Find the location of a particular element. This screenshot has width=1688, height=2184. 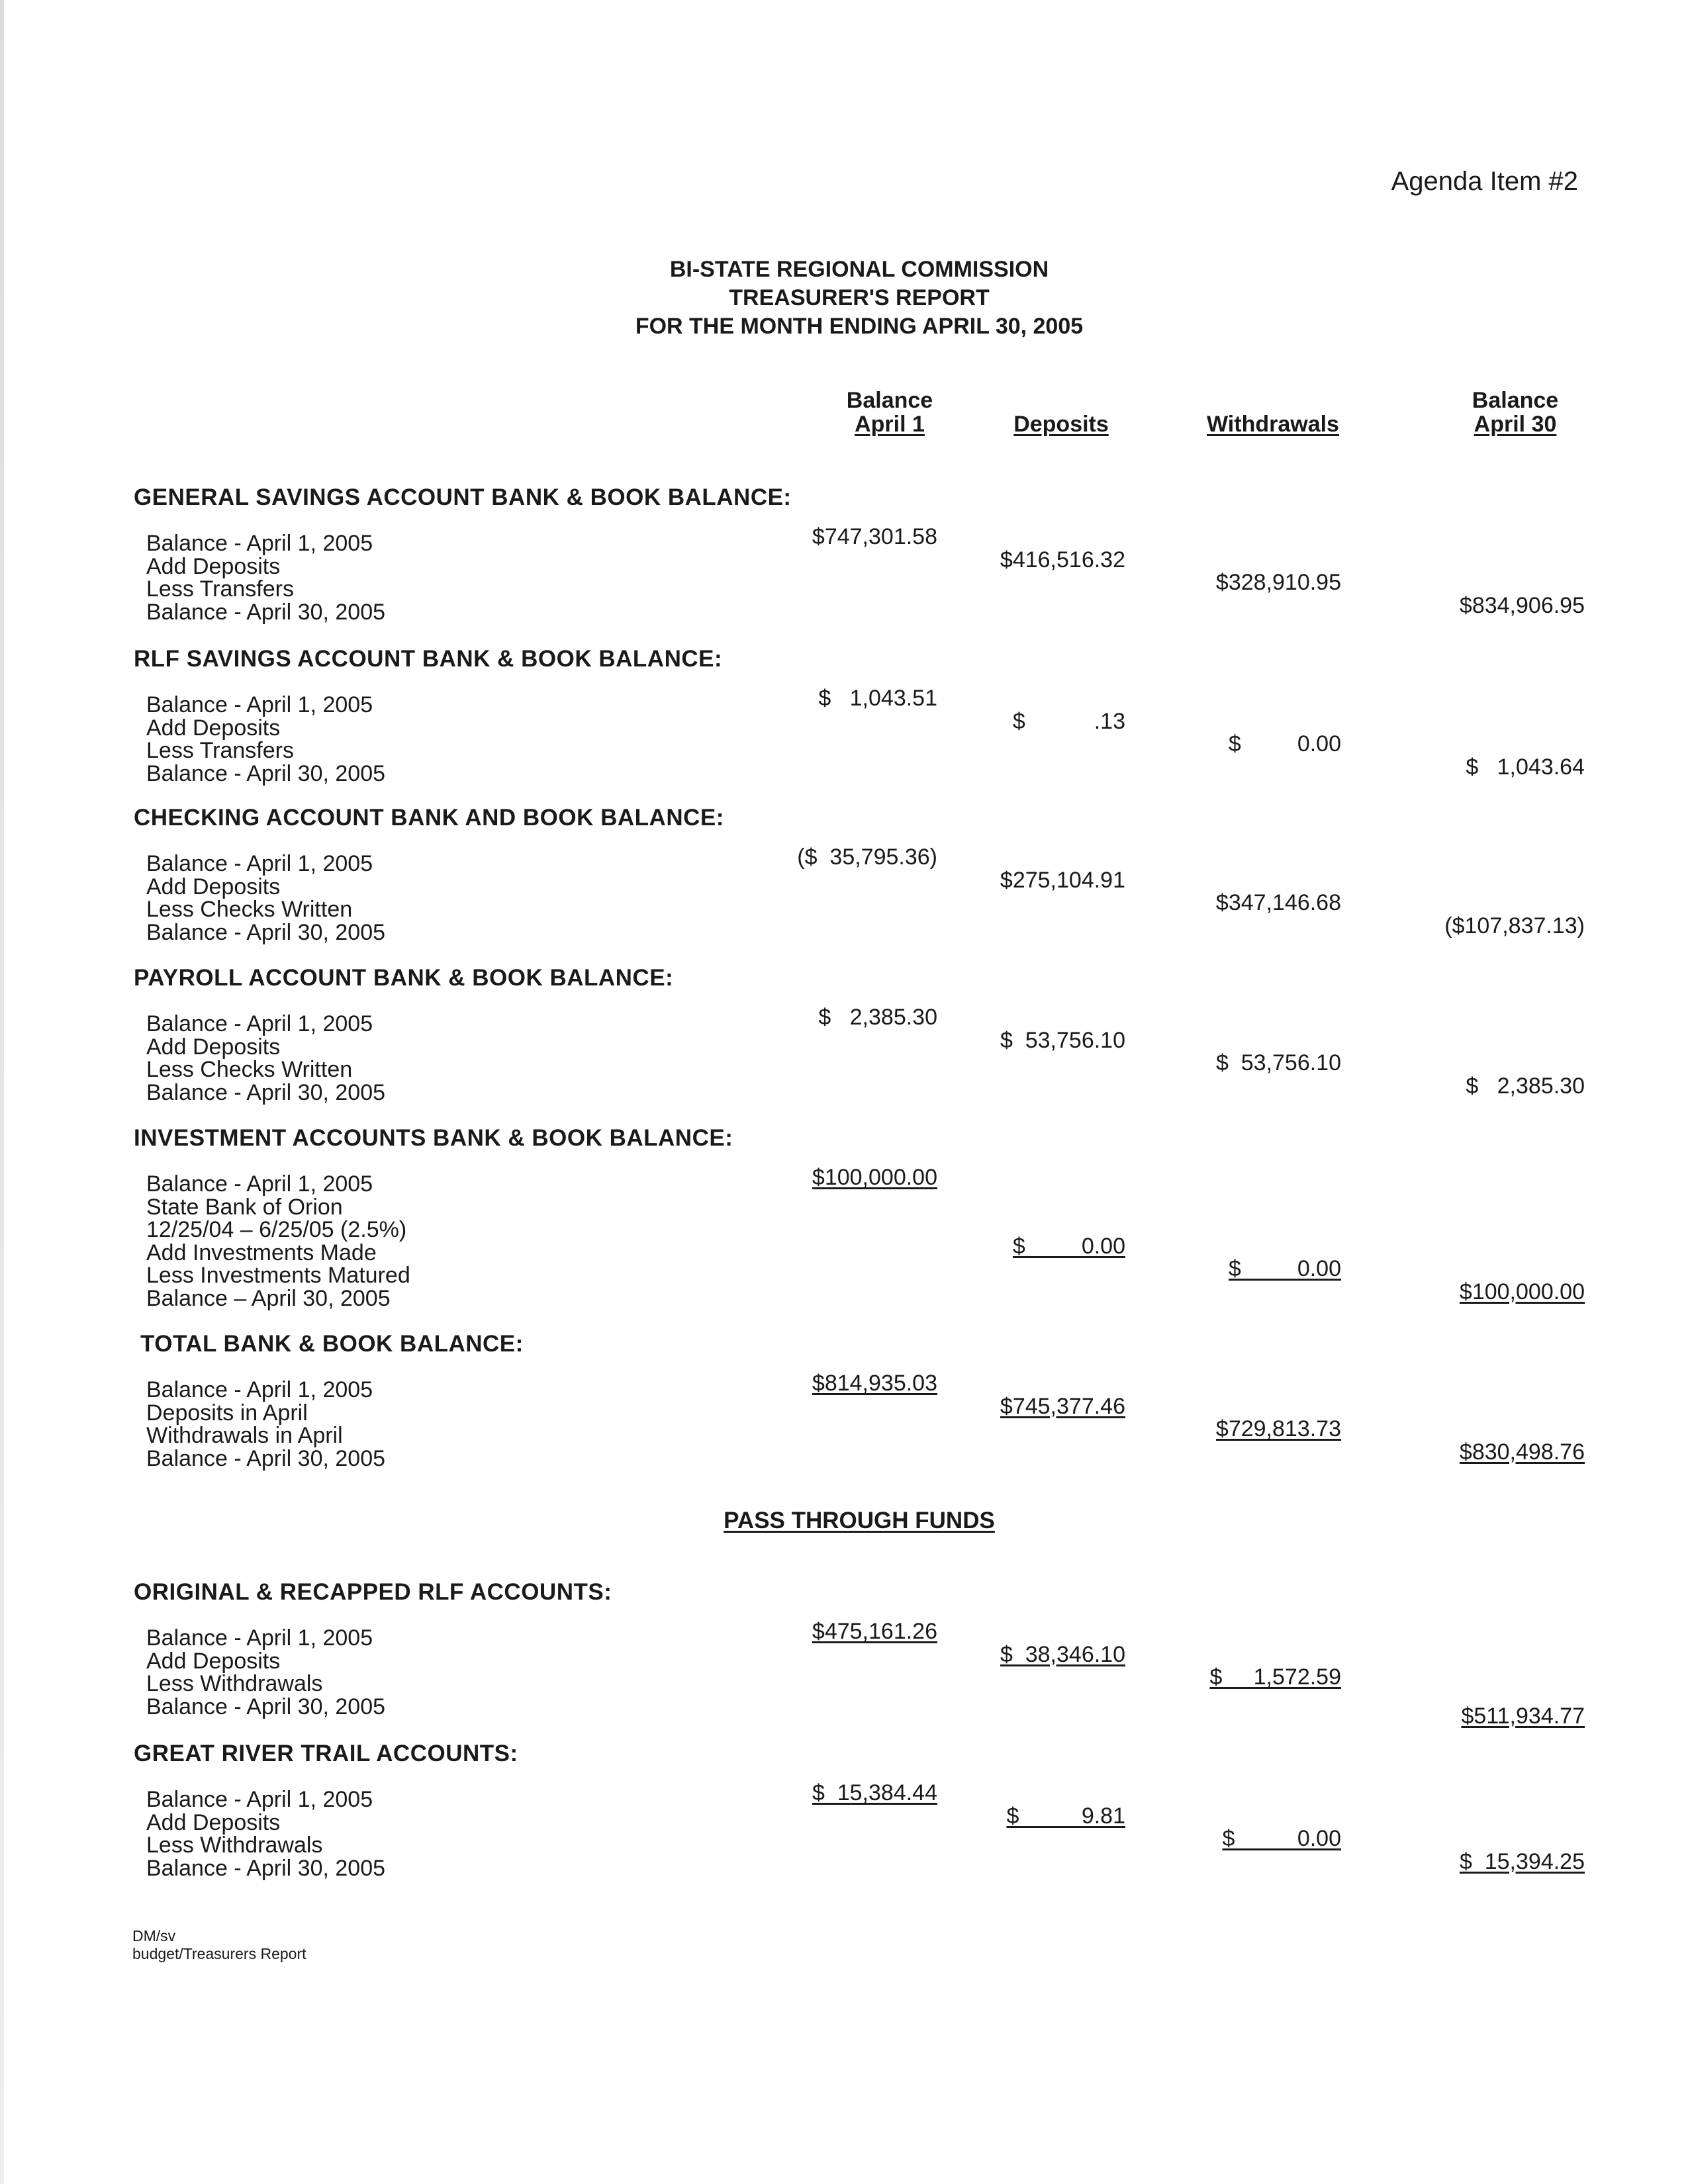

section-heading: TOTAL BANK & BOOK BALANCE: is located at coordinates (332, 1344).